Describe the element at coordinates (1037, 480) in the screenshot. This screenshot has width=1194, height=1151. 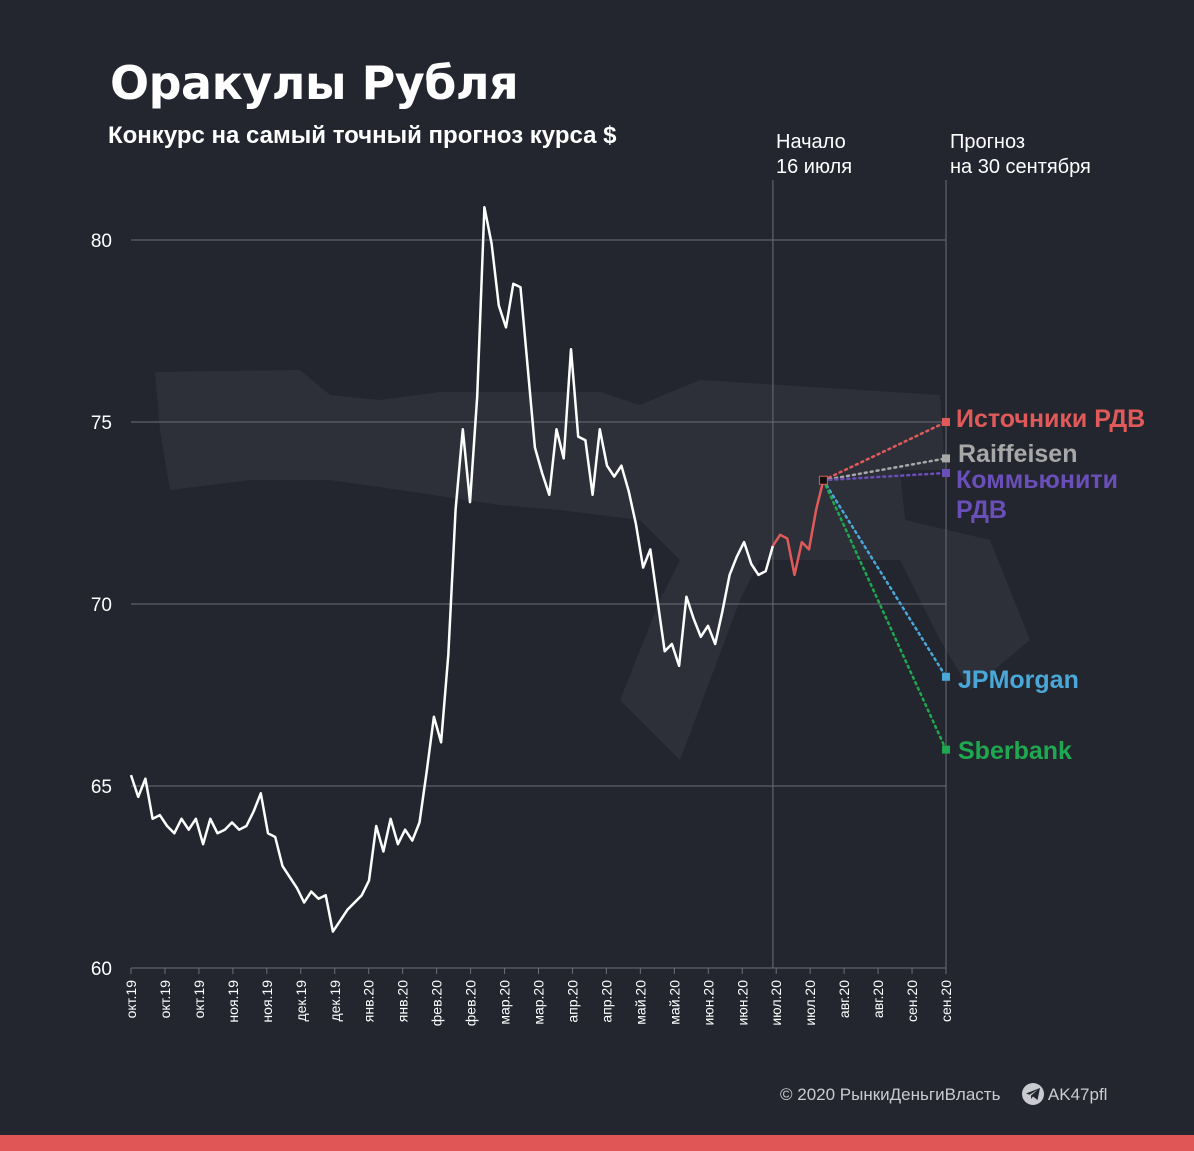
I see `forecast-label: Коммьюнити` at that location.